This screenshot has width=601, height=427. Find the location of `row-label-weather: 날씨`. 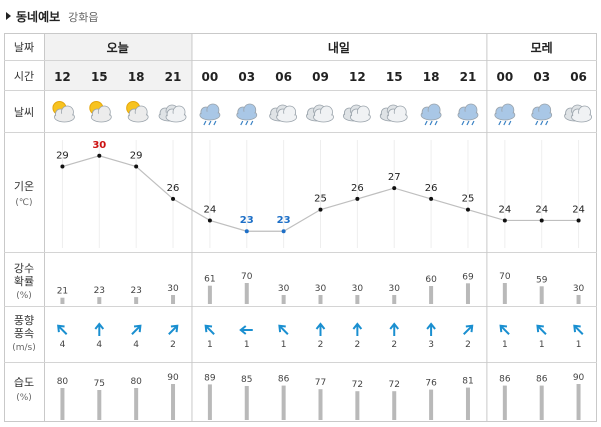

row-label-weather: 날씨 is located at coordinates (24, 112).